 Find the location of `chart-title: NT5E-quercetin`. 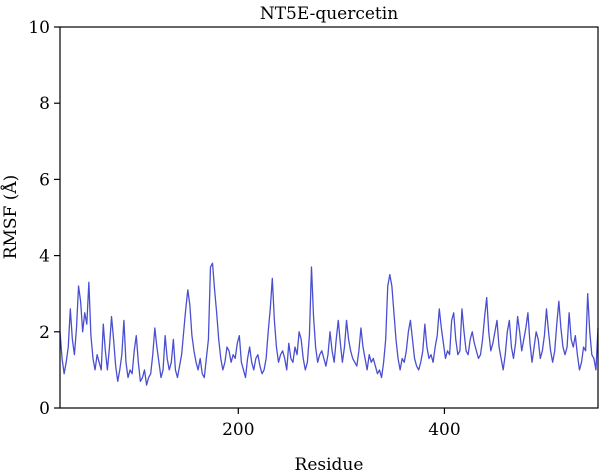

chart-title: NT5E-quercetin is located at coordinates (329, 14).